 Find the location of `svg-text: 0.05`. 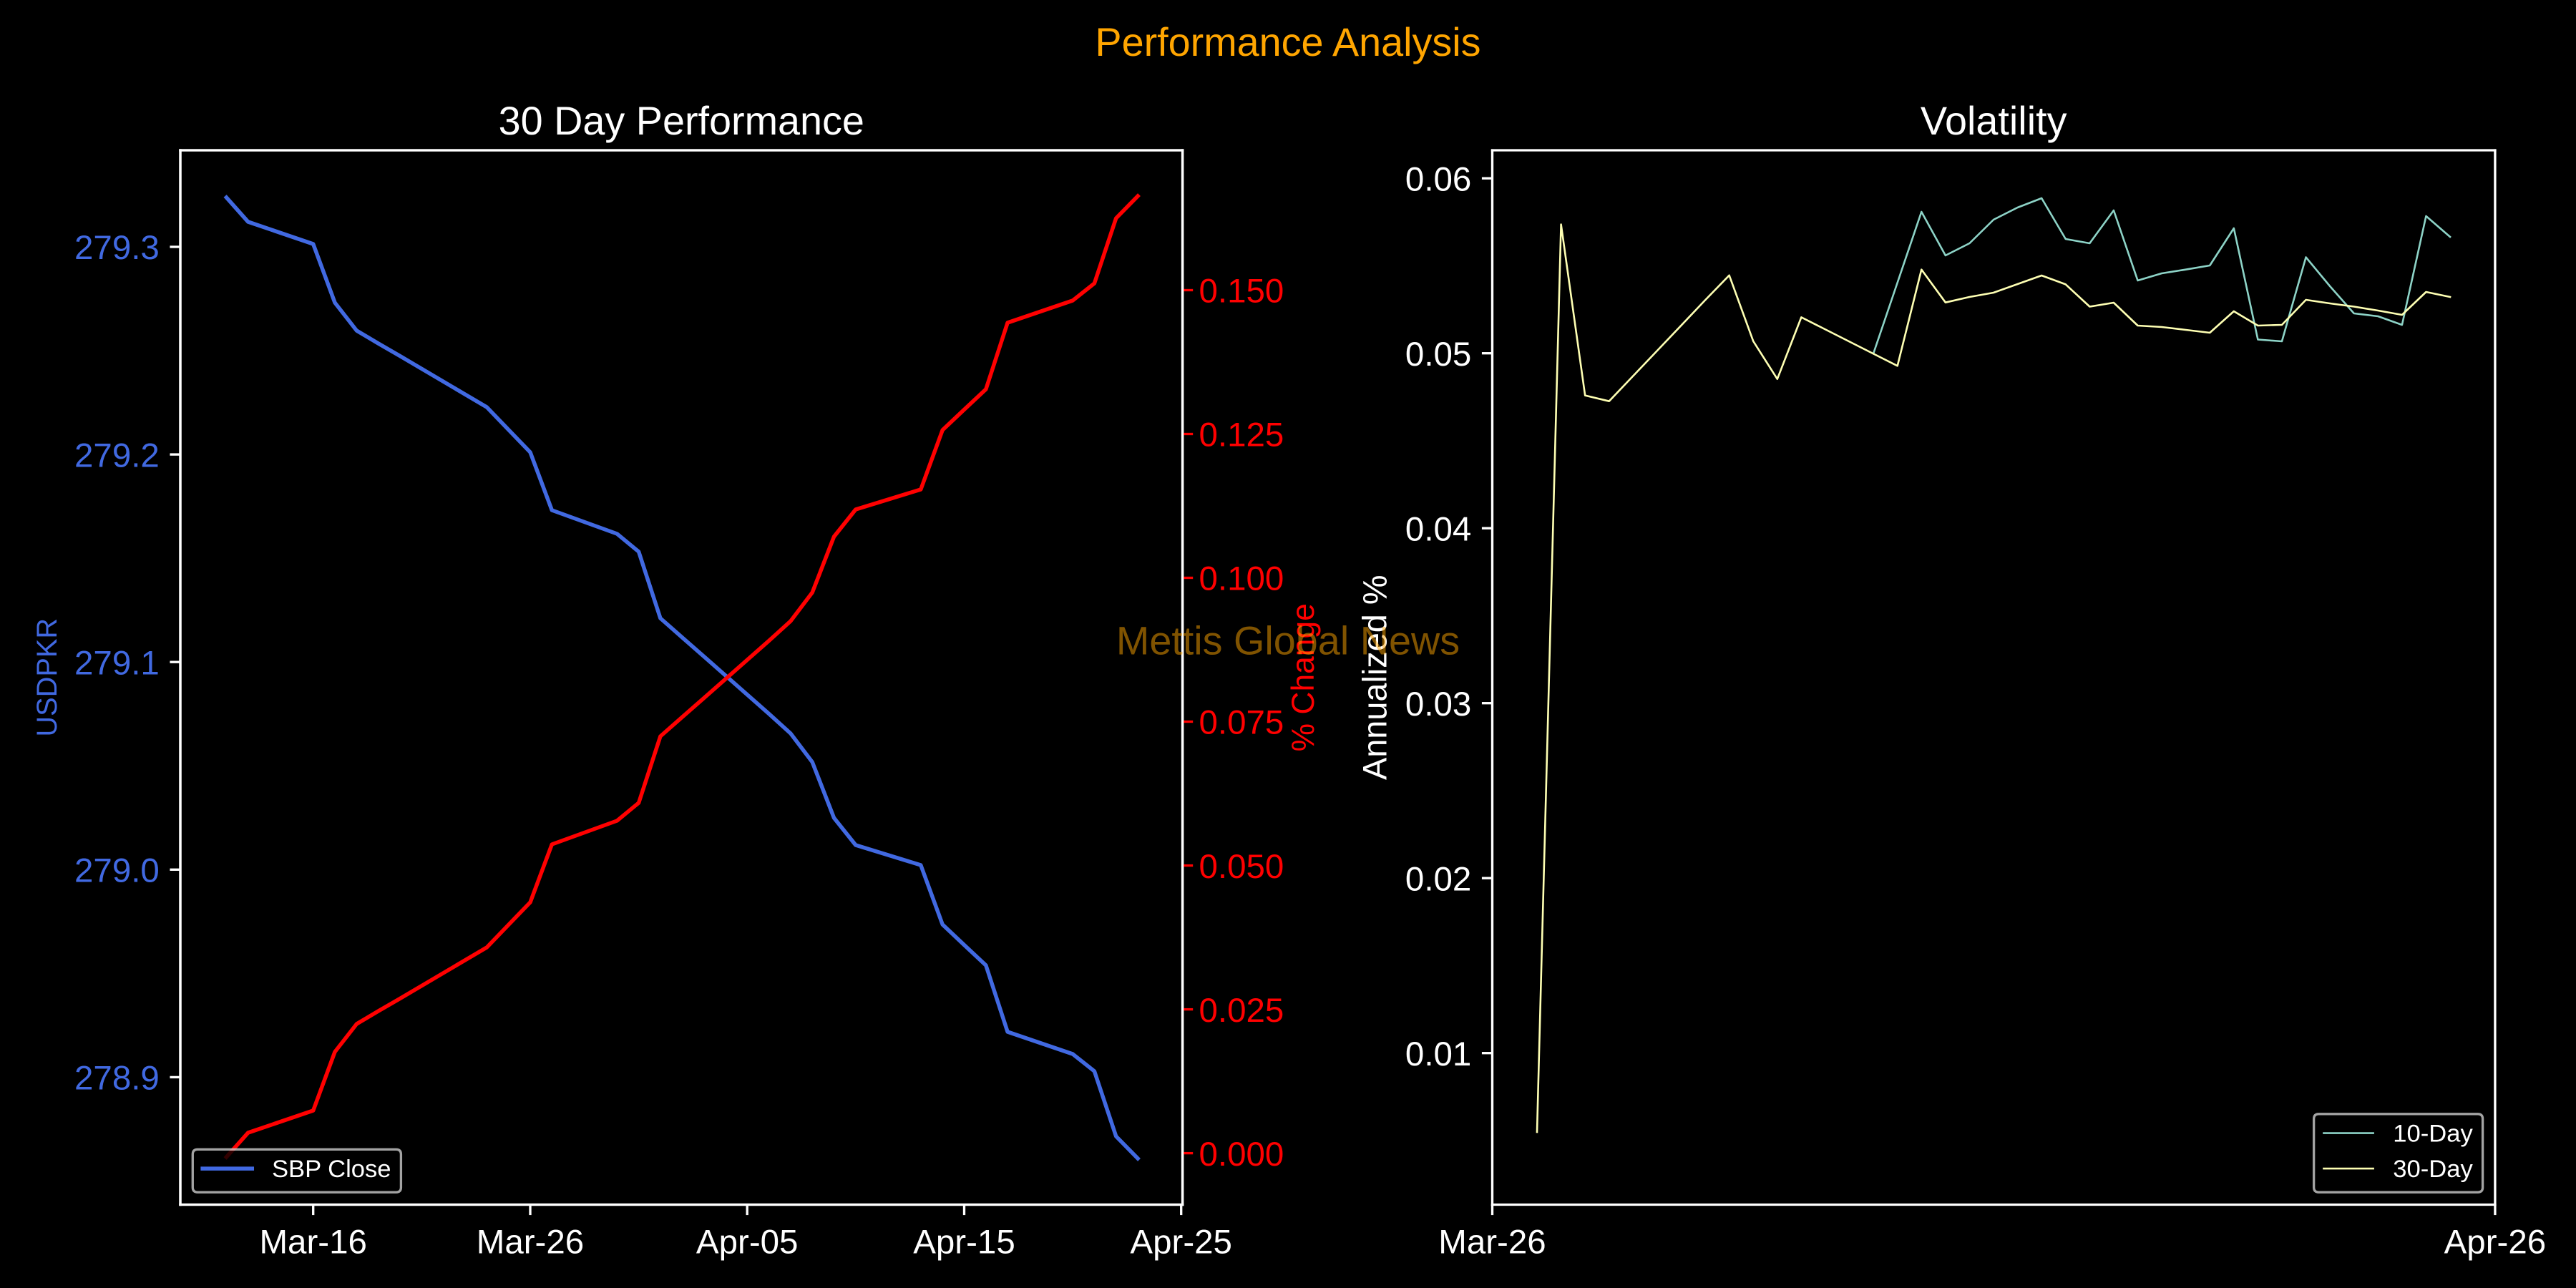

svg-text: 0.05 is located at coordinates (1438, 355).